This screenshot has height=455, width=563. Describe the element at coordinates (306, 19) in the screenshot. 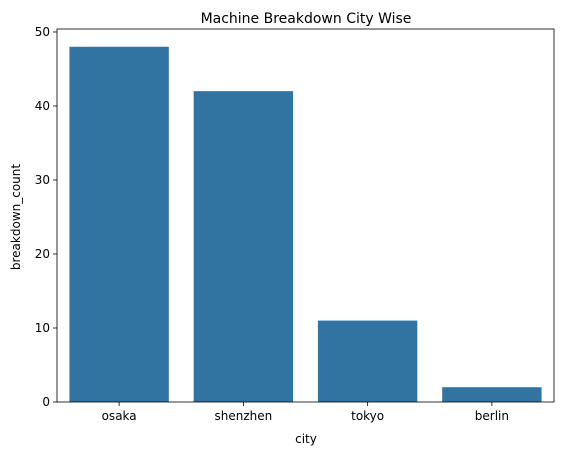

I see `chart-title: Machine Breakdown City Wise` at that location.